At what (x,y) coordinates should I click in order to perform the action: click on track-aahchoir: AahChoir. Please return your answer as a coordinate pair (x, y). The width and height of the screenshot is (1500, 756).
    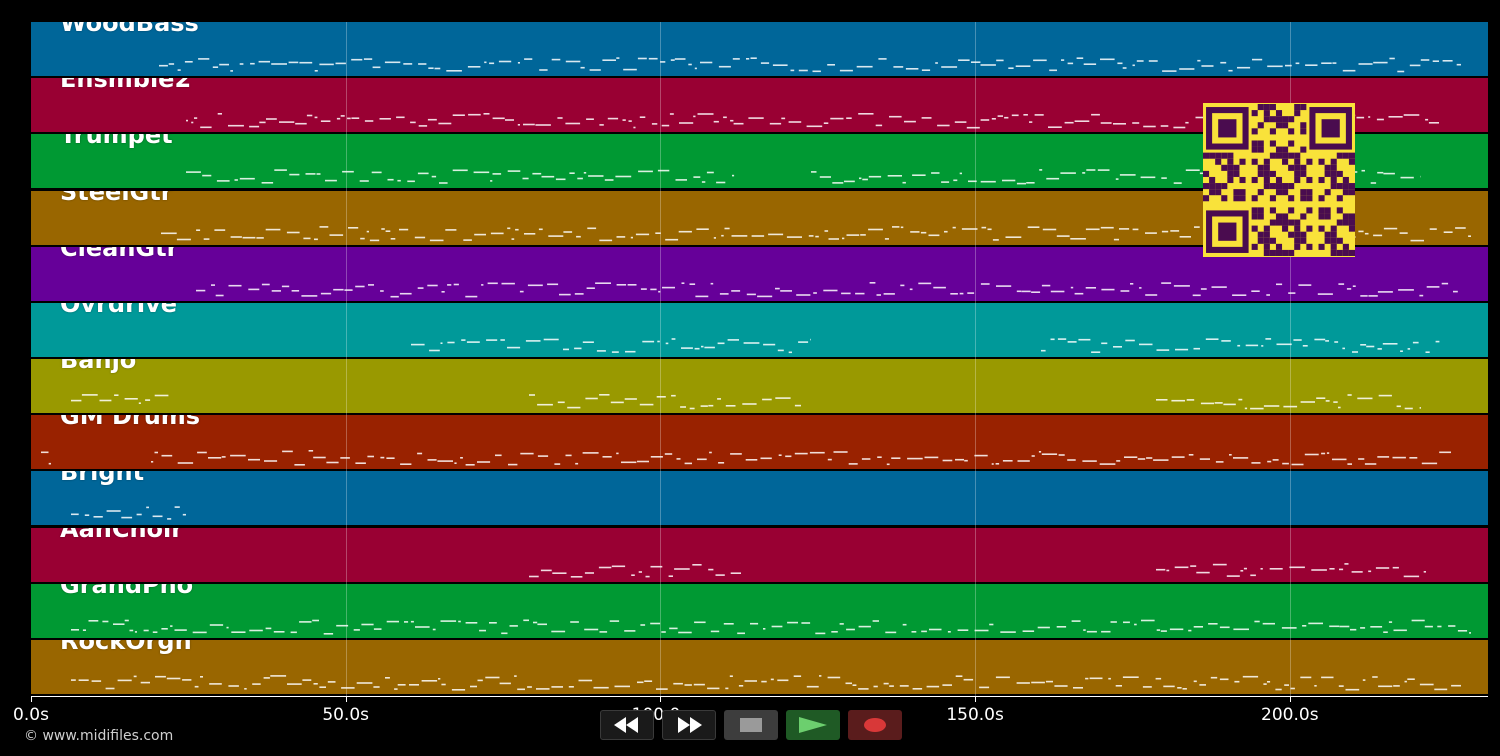
    Looking at the image, I should click on (759, 555).